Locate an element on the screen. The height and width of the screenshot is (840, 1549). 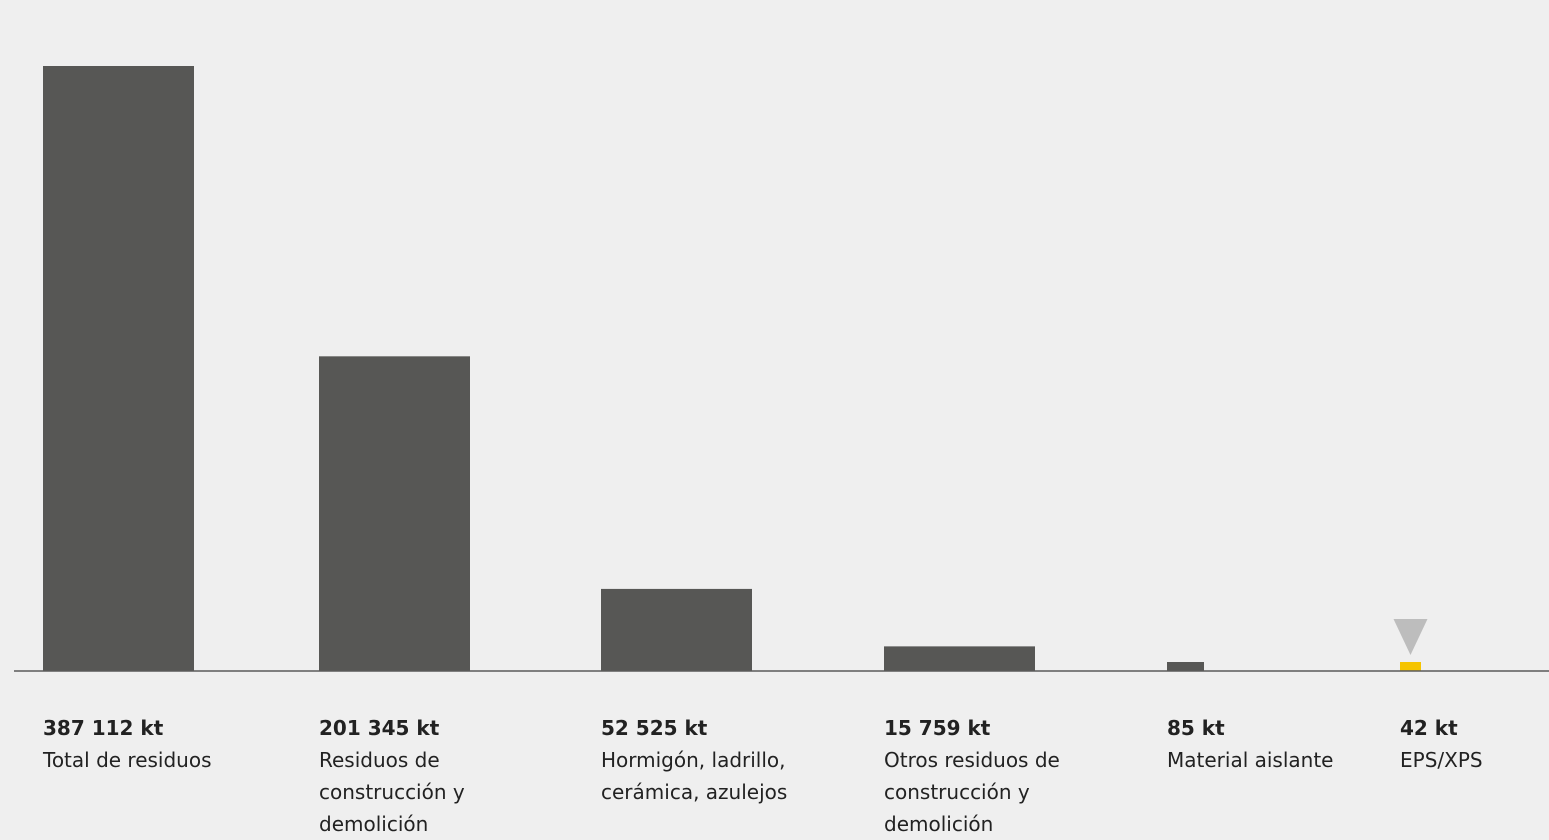
category-label-total: 387 112 kt Total de residuos is located at coordinates (158, 744).